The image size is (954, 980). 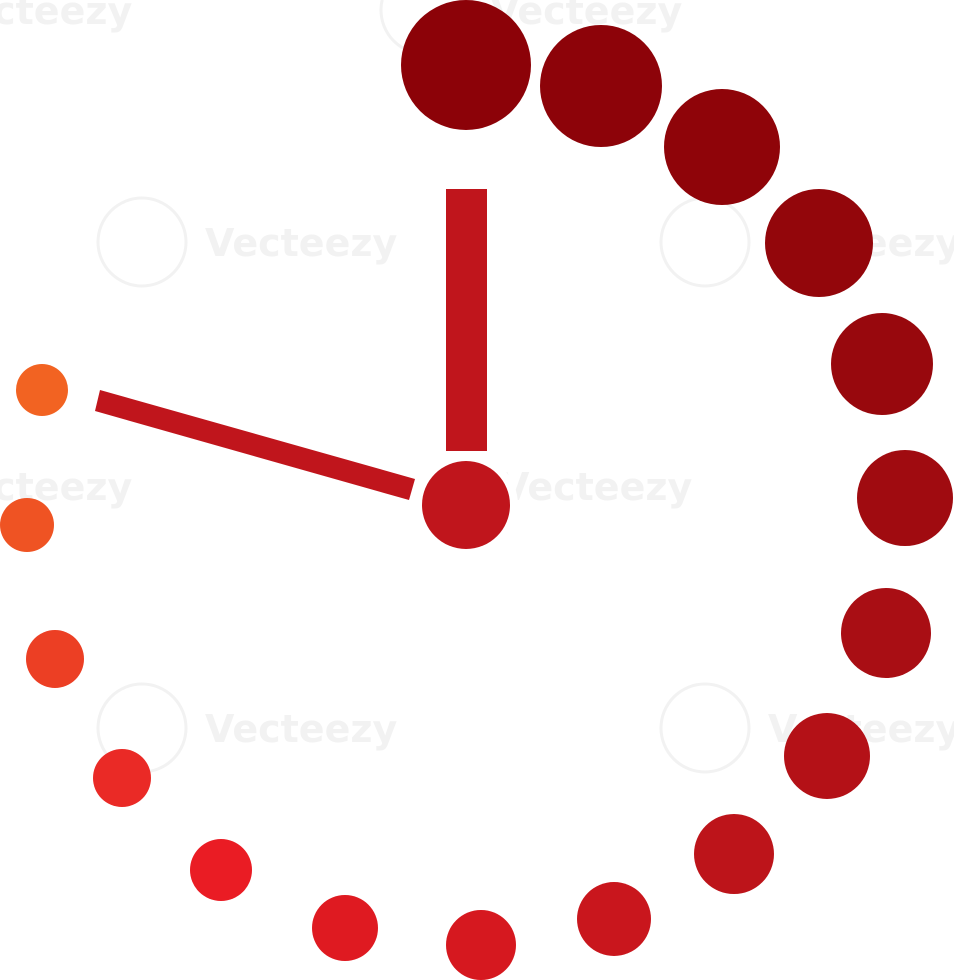 What do you see at coordinates (466, 505) in the screenshot?
I see `hand-hub` at bounding box center [466, 505].